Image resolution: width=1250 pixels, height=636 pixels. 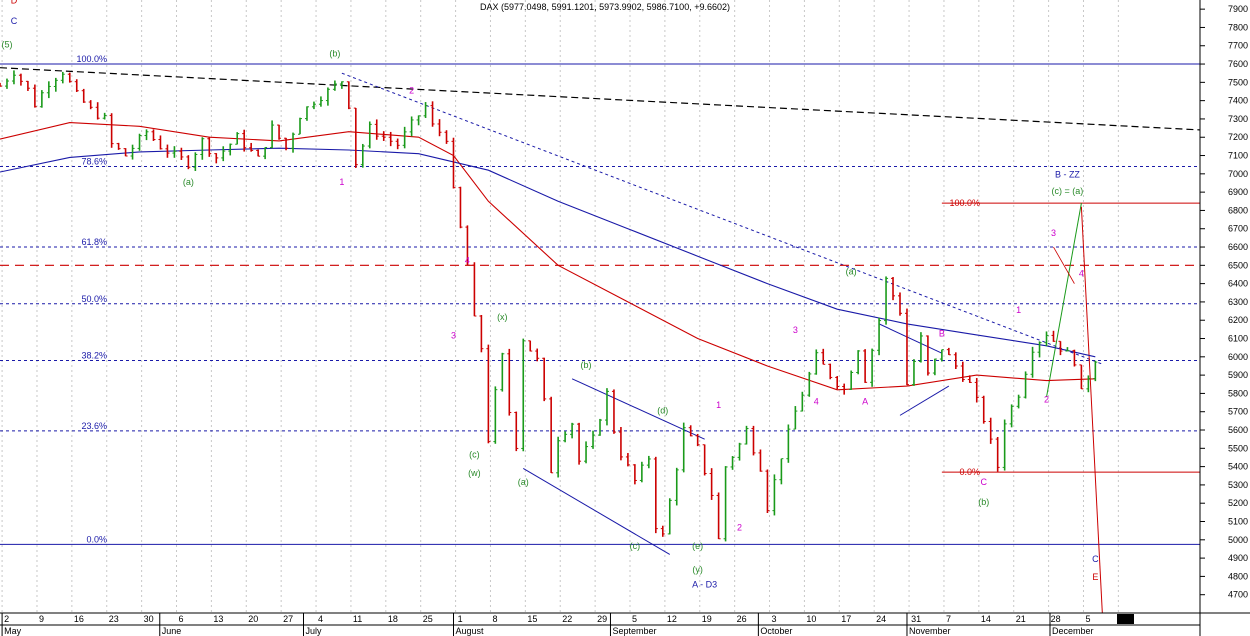 What do you see at coordinates (1125, 619) in the screenshot?
I see `current-date-marker` at bounding box center [1125, 619].